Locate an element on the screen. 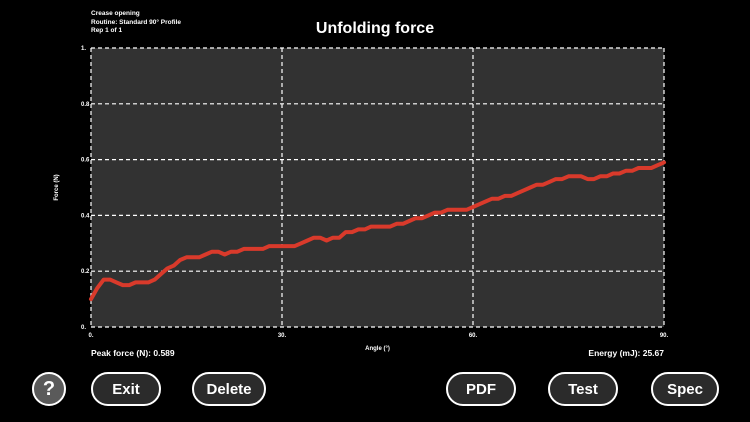 The height and width of the screenshot is (422, 750). y-tick-label: 0.2 is located at coordinates (85, 272).